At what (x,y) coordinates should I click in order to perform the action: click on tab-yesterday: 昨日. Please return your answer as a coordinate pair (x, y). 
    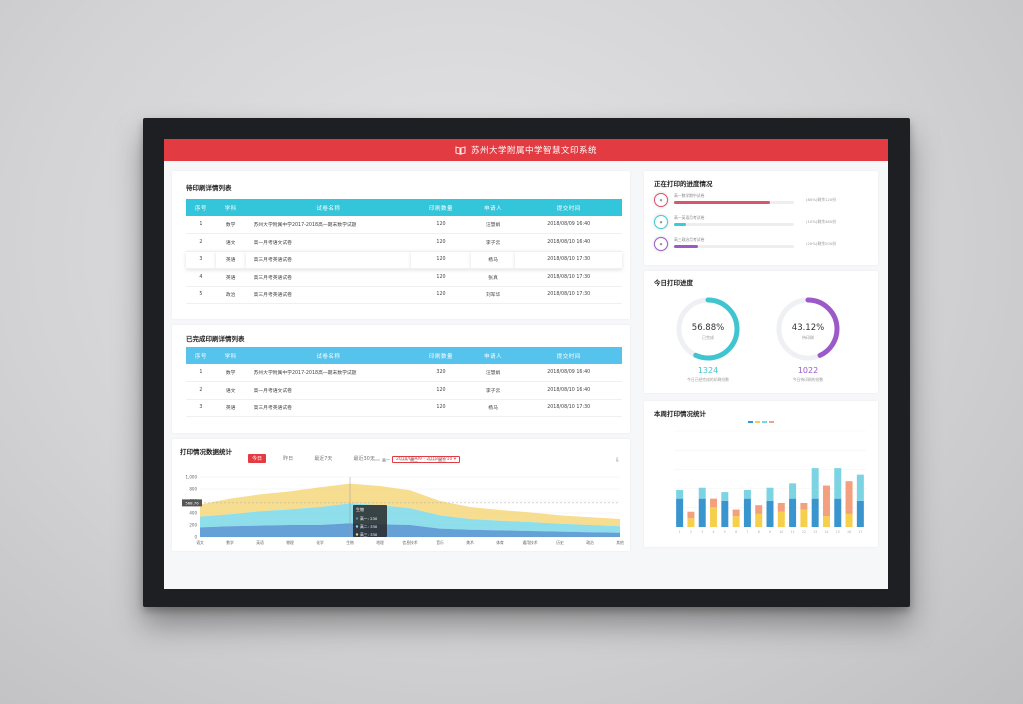
    Looking at the image, I should click on (288, 459).